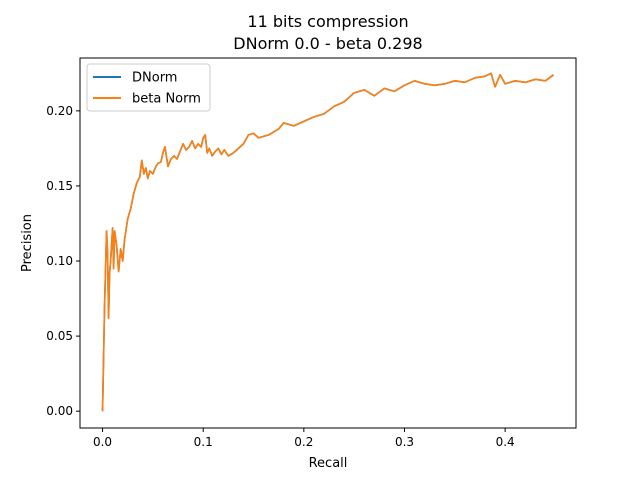 This screenshot has height=480, width=640. I want to click on y-axis-ticks: 0.00 0.05 0.10 0.15 0.20, so click(63, 261).